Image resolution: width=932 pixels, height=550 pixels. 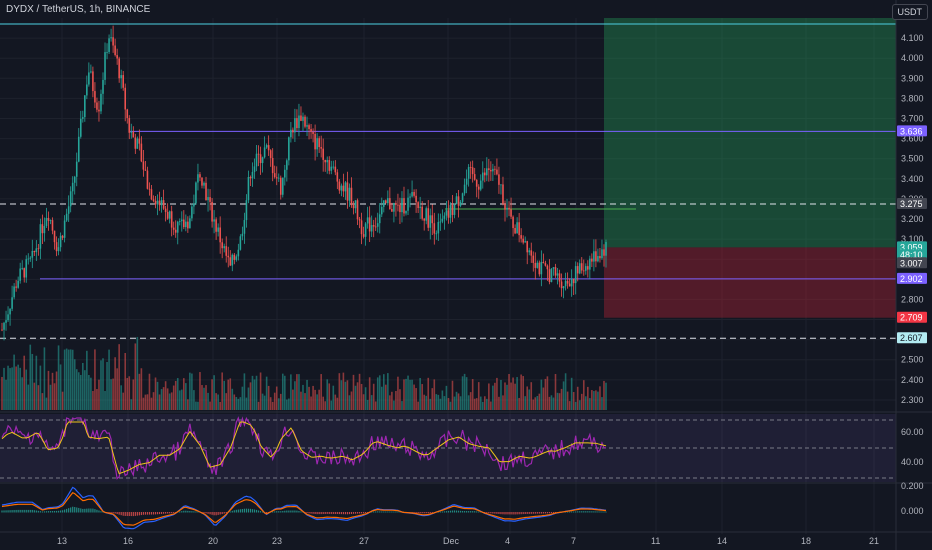 What do you see at coordinates (909, 12) in the screenshot?
I see `currency-selector: USDT` at bounding box center [909, 12].